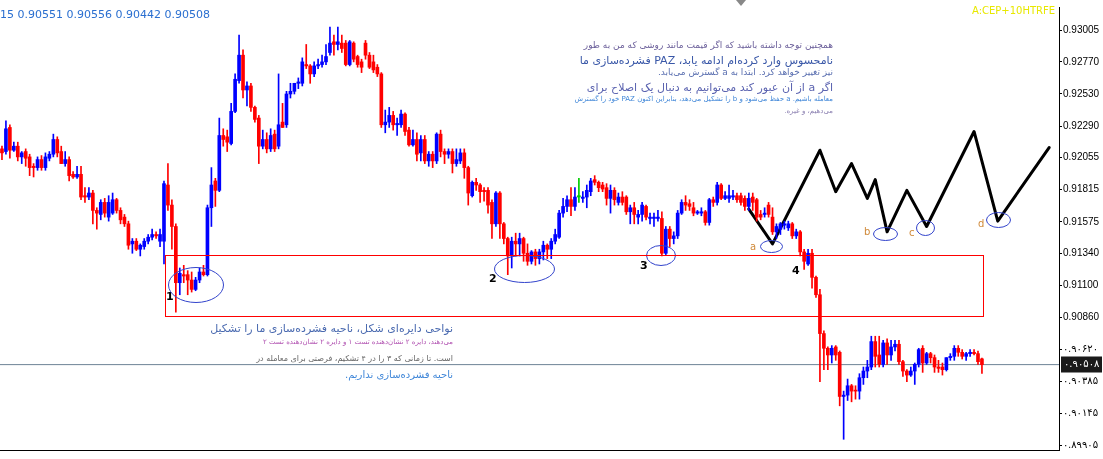 The width and height of the screenshot is (1103, 459). What do you see at coordinates (105, 15) in the screenshot?
I see `annotation: 15 0.90551 0.90556 0.90442 0.90508` at bounding box center [105, 15].